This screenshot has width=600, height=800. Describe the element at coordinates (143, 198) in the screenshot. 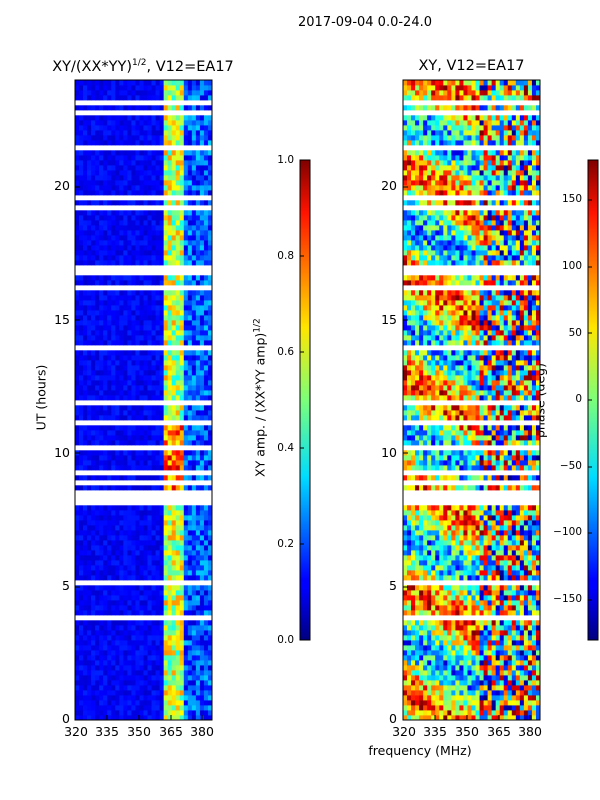

I see `flagged-row` at that location.